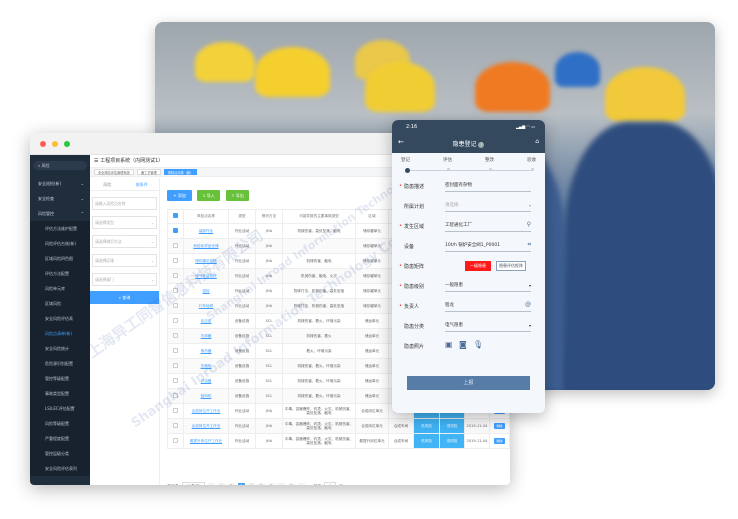 The image size is (738, 519). What do you see at coordinates (124, 203) in the screenshot?
I see `filter-input: 请输入风险点名称` at bounding box center [124, 203].